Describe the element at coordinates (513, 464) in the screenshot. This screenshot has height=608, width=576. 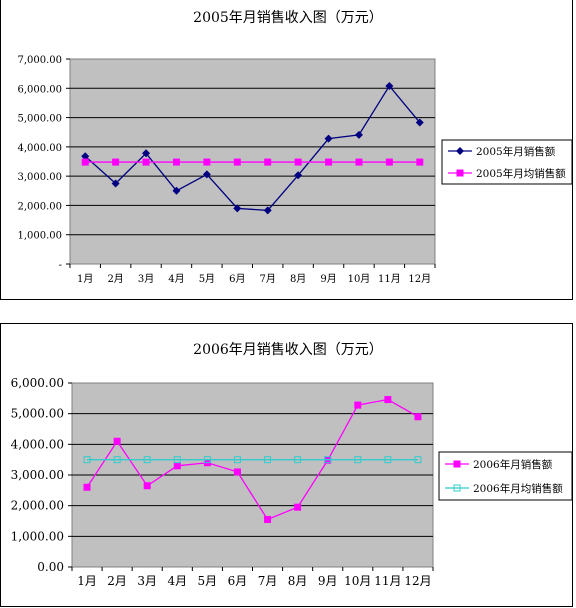
I see `chart2-legend-label-0: 2006年月销售额` at that location.